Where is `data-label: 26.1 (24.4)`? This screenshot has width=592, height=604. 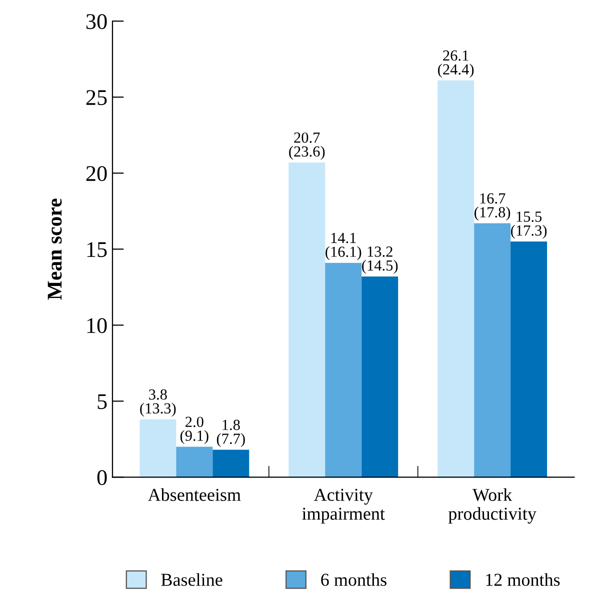 data-label: 26.1 (24.4) is located at coordinates (456, 64).